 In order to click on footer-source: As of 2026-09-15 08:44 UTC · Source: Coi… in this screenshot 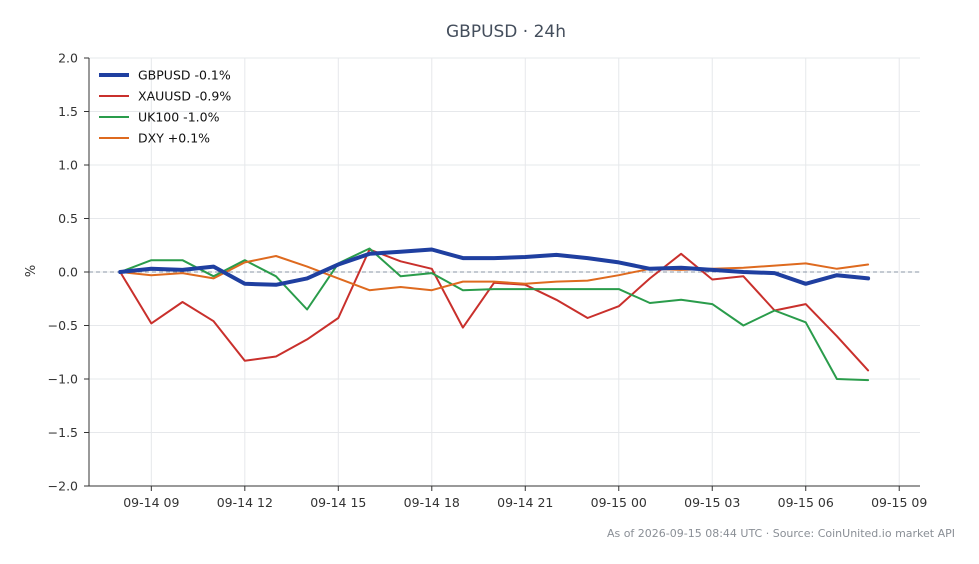, I will do `click(781, 533)`.